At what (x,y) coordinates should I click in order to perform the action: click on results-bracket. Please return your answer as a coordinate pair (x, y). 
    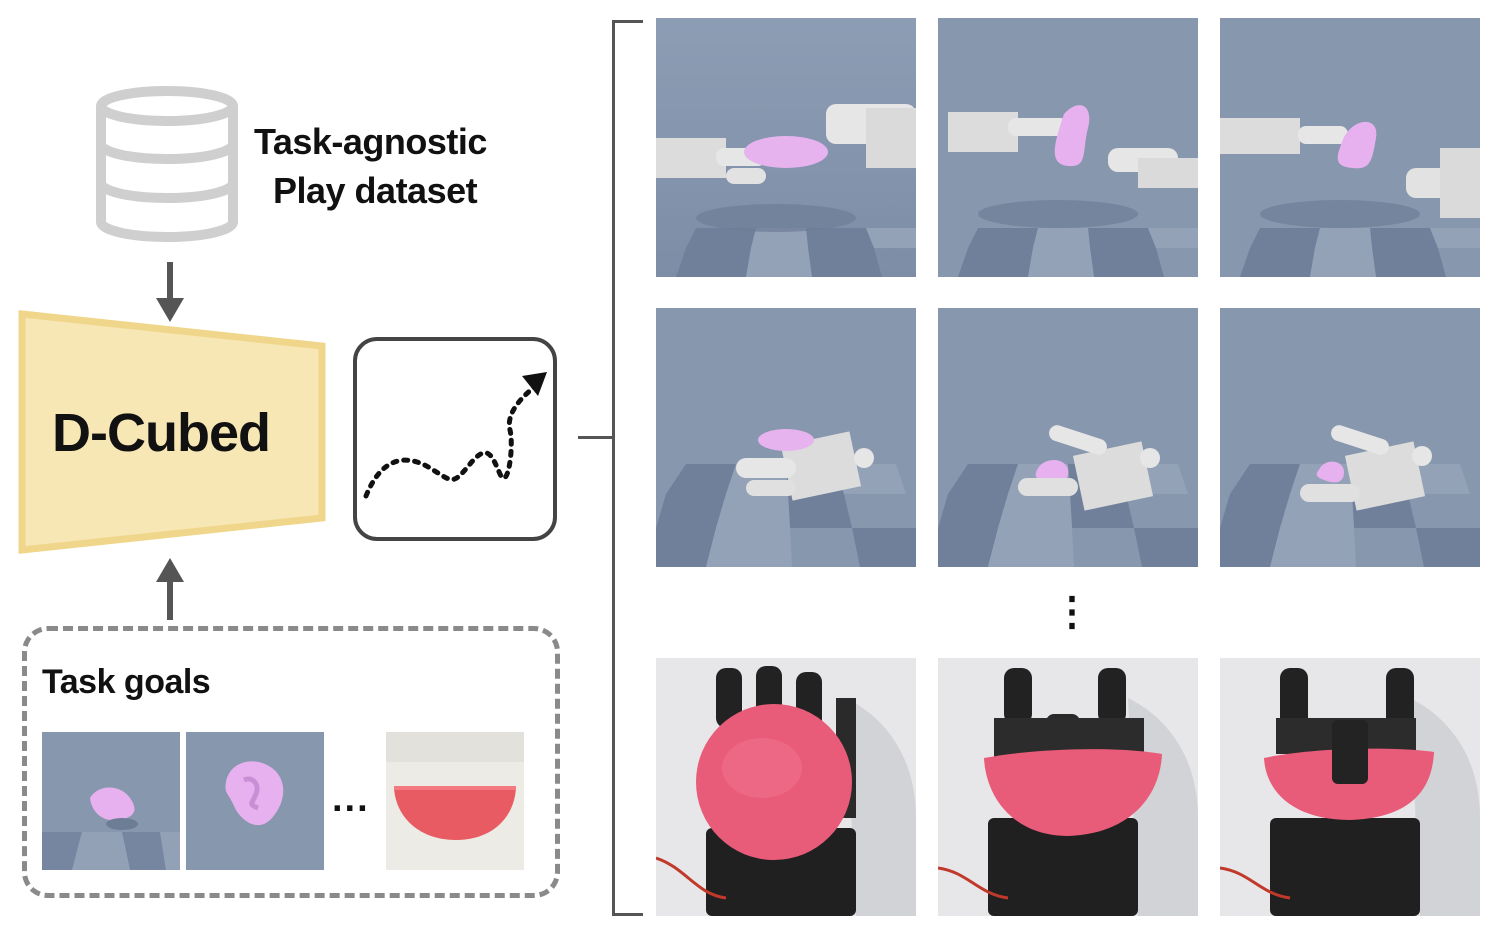
    Looking at the image, I should click on (627, 468).